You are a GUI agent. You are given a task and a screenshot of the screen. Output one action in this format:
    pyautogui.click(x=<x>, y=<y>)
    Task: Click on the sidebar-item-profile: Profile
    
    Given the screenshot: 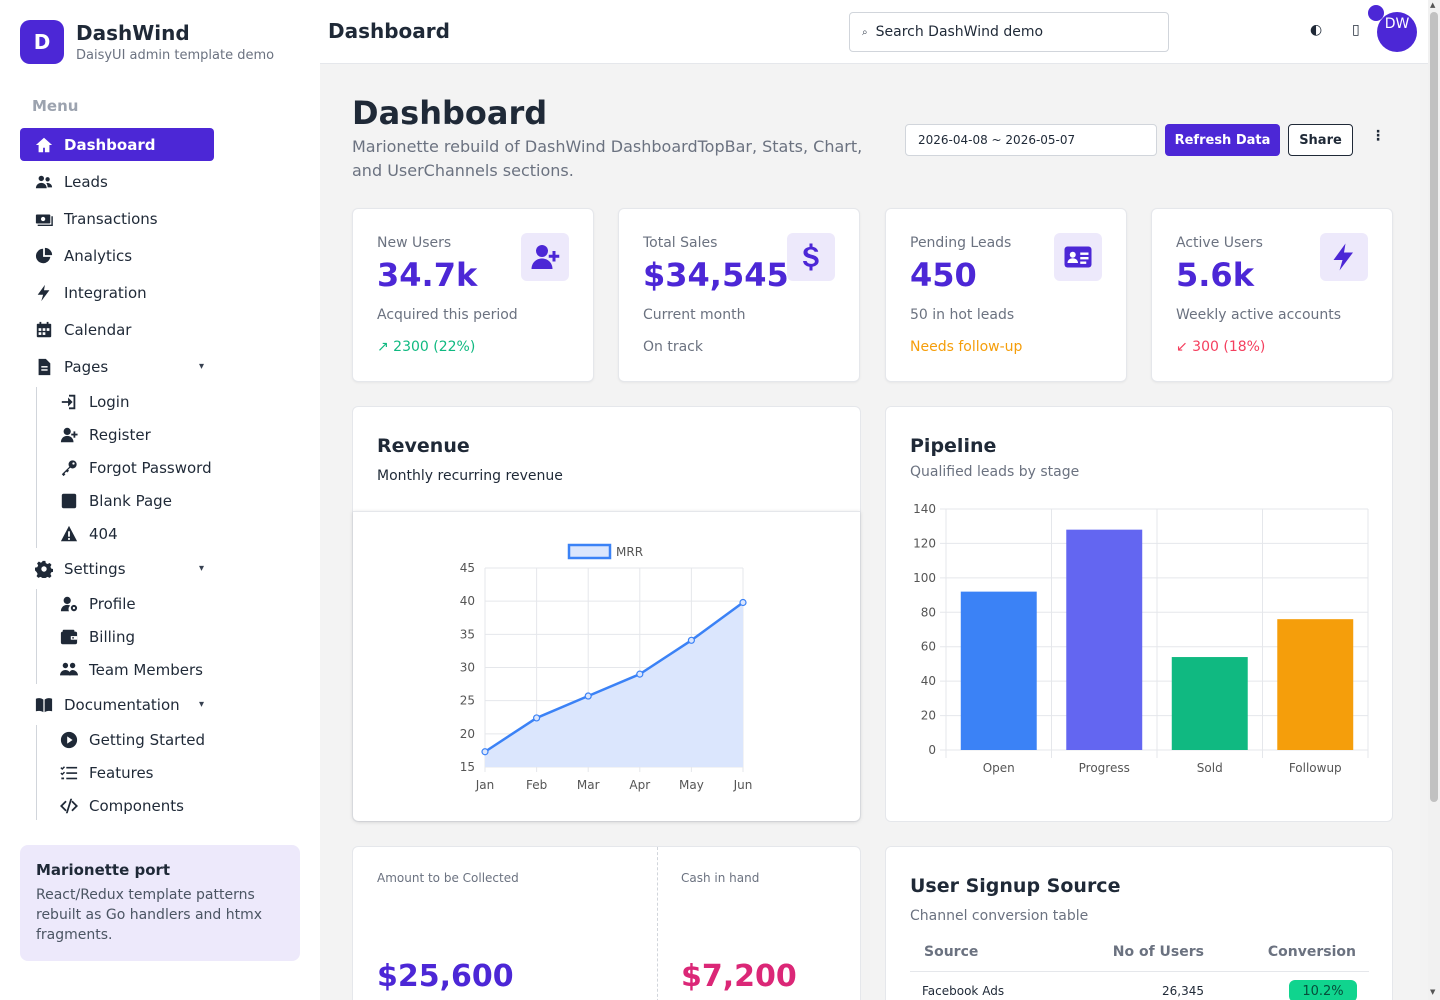 What is the action you would take?
    pyautogui.click(x=129, y=603)
    